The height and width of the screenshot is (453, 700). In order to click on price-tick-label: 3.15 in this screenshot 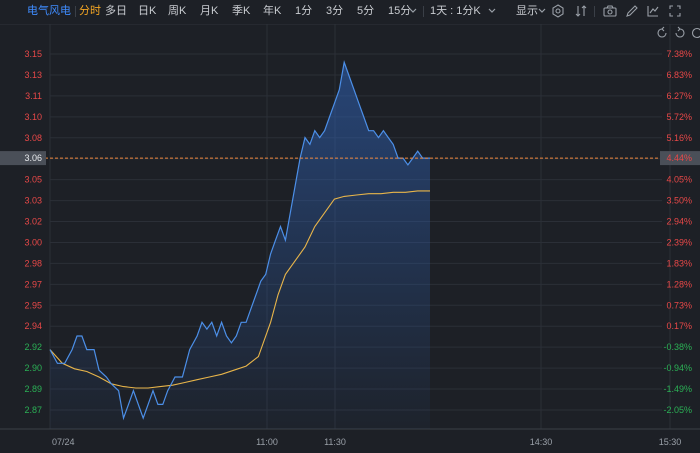, I will do `click(33, 54)`.